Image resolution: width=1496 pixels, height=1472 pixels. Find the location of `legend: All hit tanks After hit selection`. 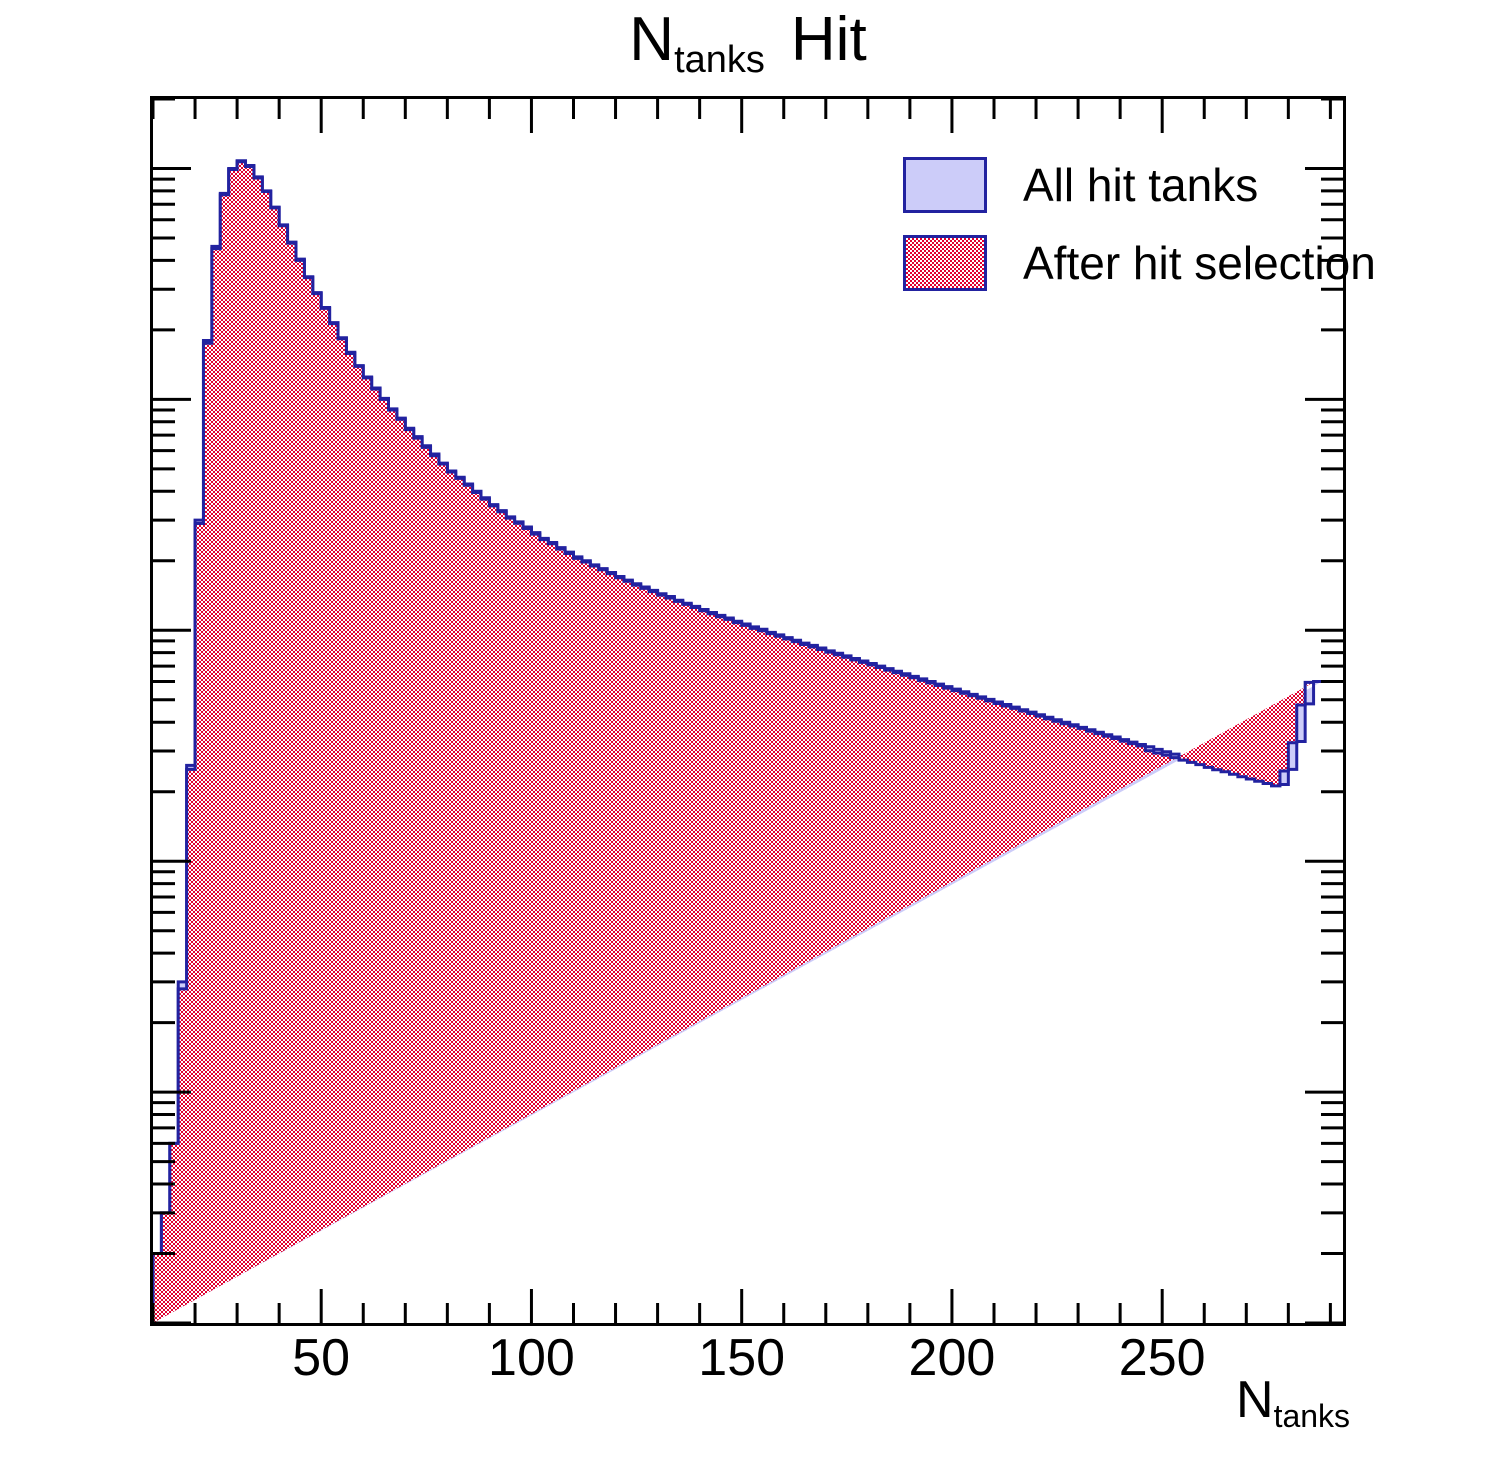

legend: All hit tanks After hit selection is located at coordinates (1139, 224).